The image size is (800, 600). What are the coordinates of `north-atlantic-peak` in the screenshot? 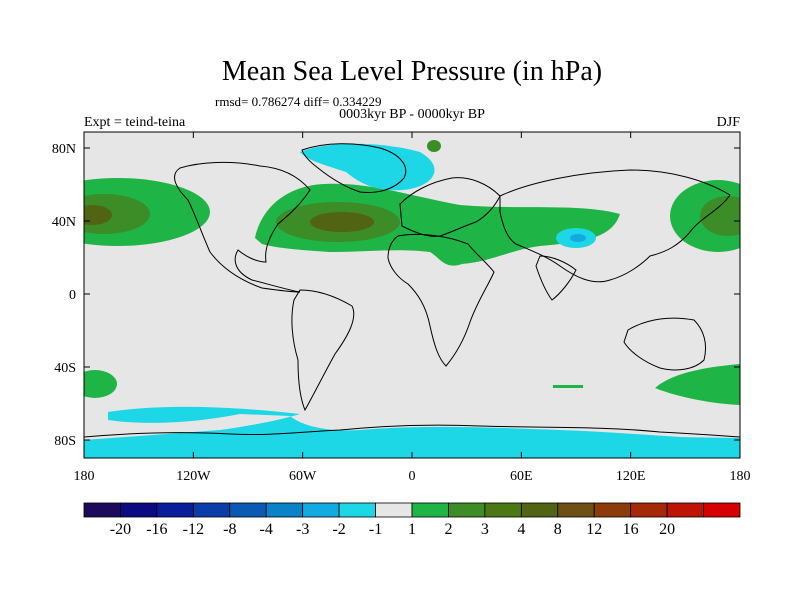 It's located at (342, 222).